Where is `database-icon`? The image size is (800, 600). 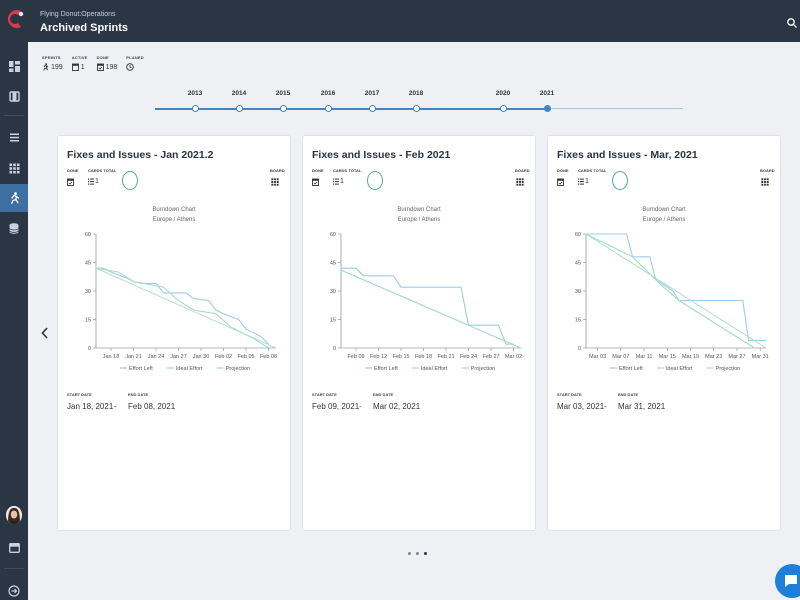
database-icon is located at coordinates (14, 228).